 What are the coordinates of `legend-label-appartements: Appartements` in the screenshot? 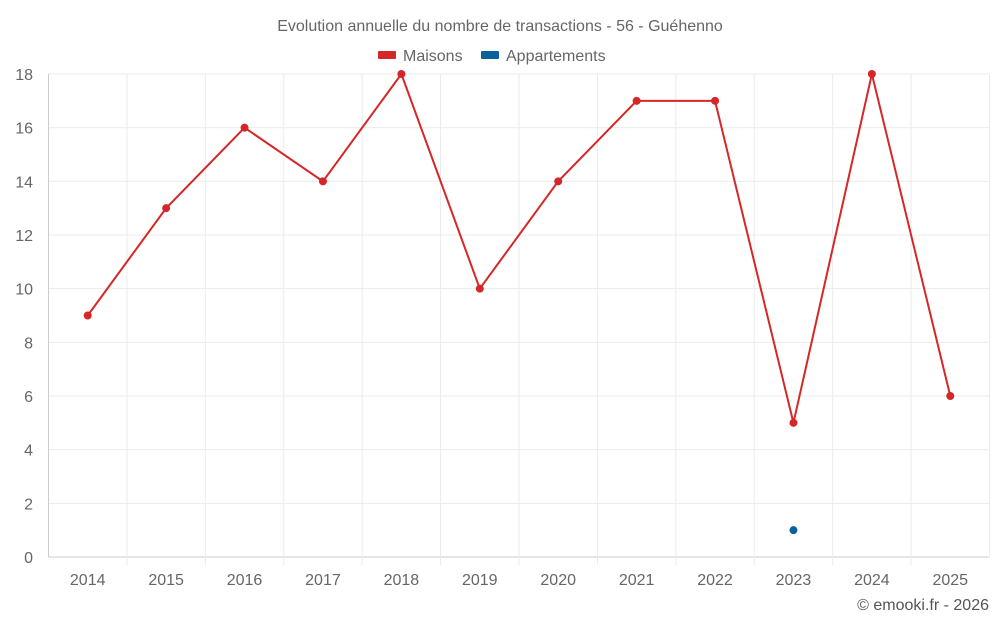 It's located at (556, 56).